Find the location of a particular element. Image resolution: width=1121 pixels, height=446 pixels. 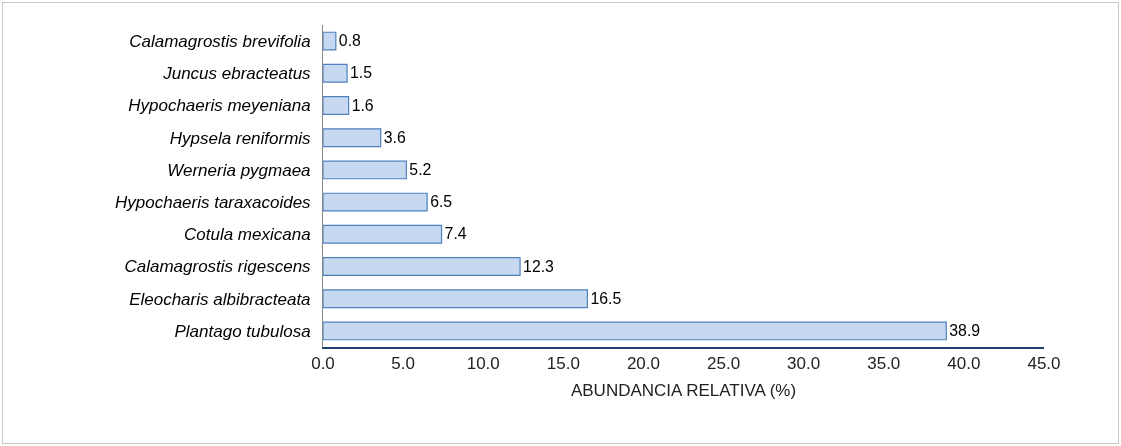

y-tick-label: Plantago tubulosa is located at coordinates (242, 331).